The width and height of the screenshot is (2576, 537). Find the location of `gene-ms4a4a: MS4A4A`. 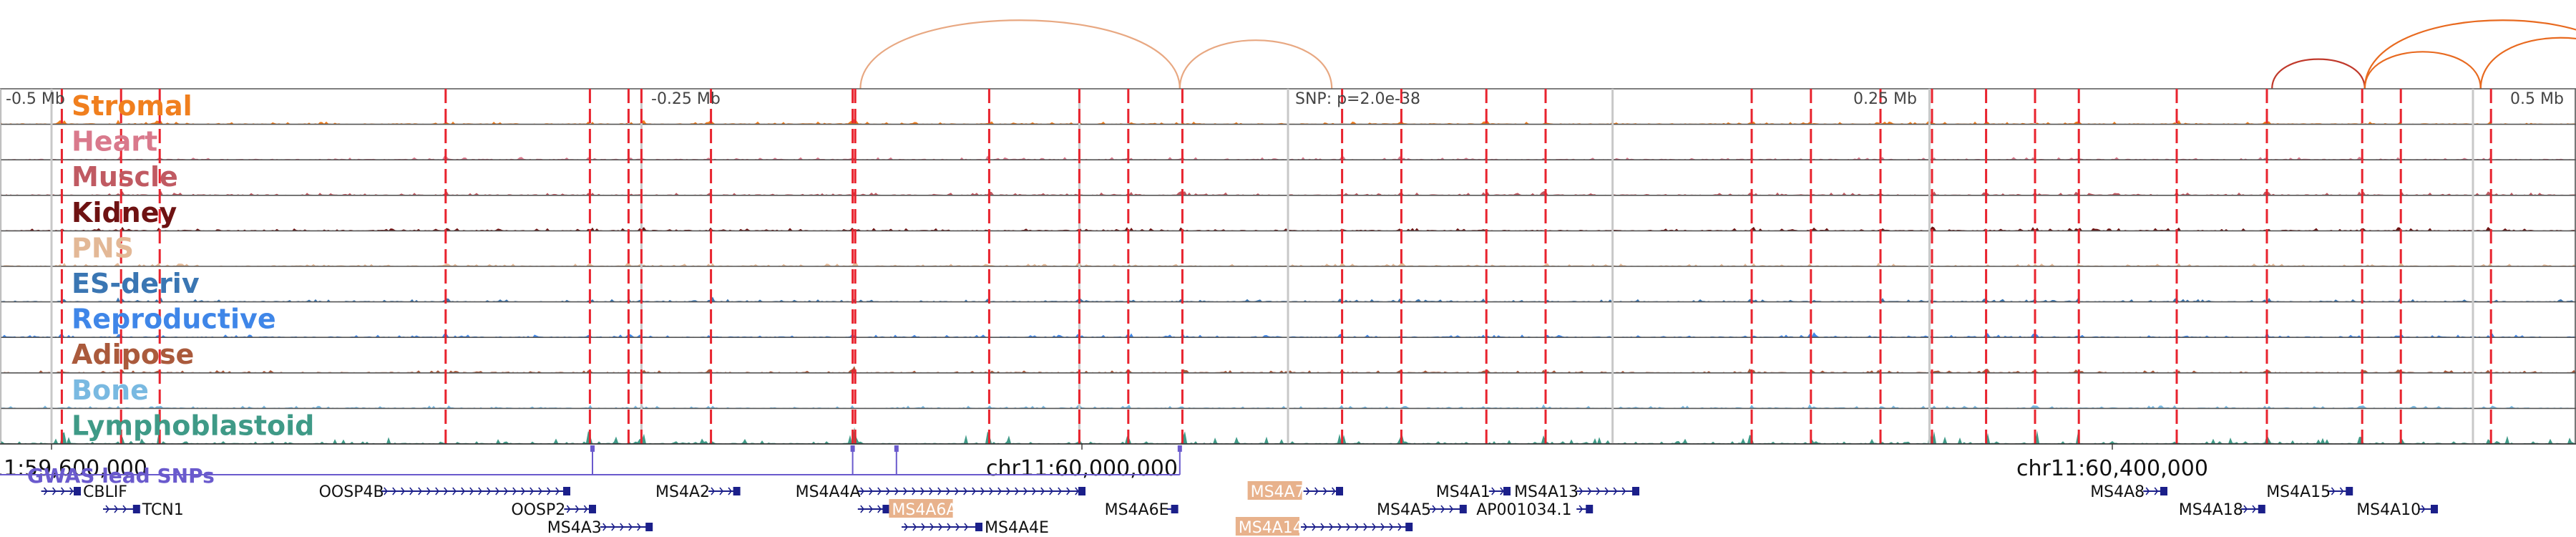

gene-ms4a4a: MS4A4A is located at coordinates (940, 492).